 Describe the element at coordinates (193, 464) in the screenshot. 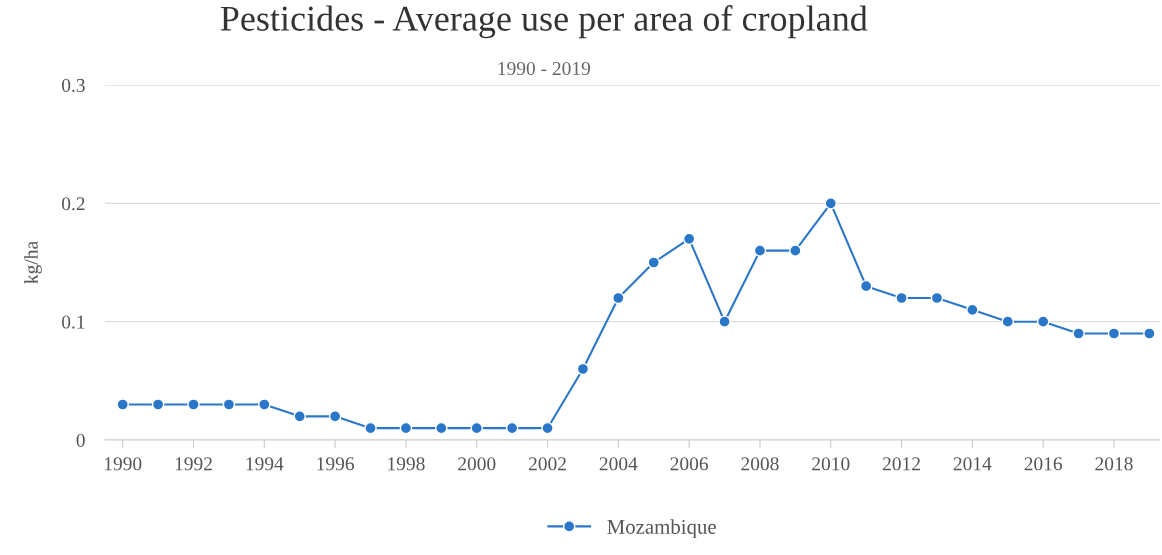

I see `x-tick-label: 1992` at that location.